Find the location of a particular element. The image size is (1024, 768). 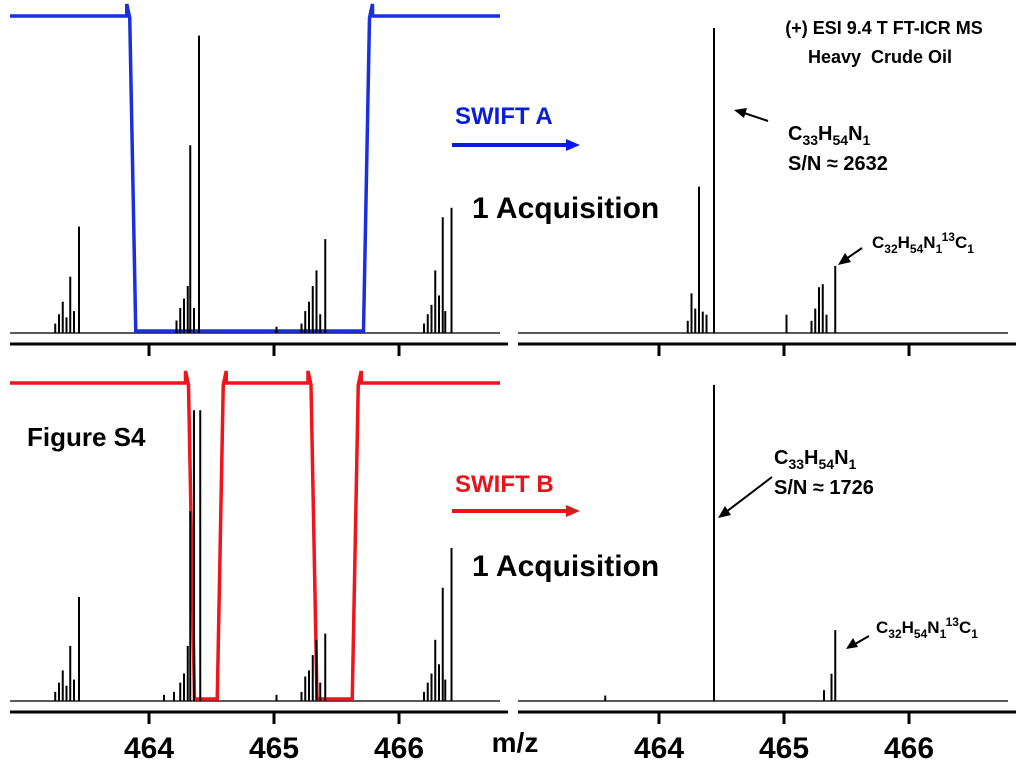

arrow-main-peak-top is located at coordinates (751, 115).